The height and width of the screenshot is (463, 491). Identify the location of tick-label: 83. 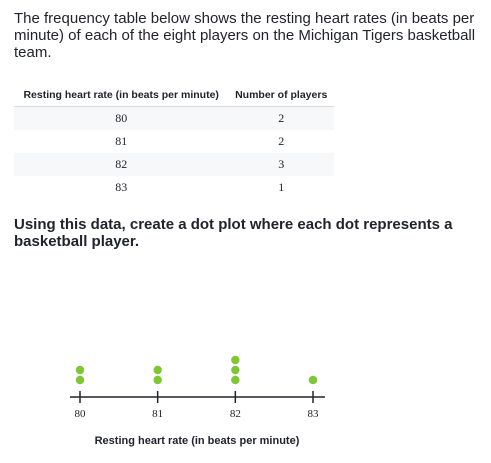
(314, 414).